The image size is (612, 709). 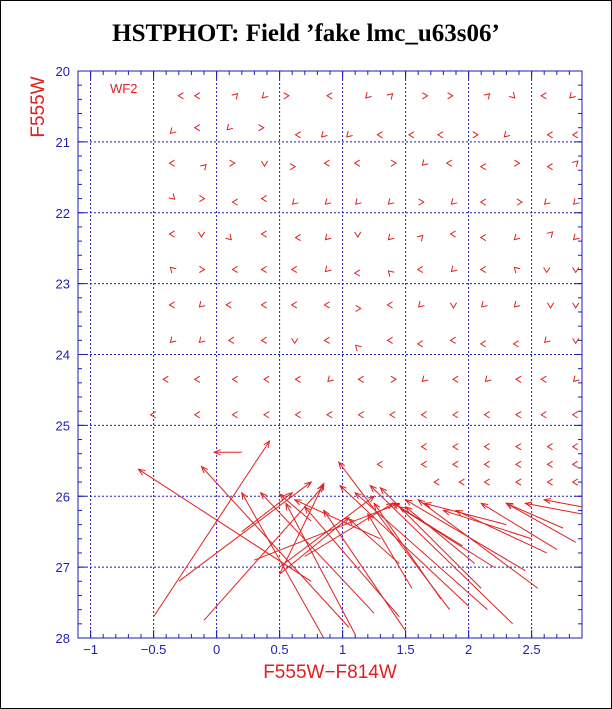 What do you see at coordinates (280, 649) in the screenshot?
I see `x-tick-label: 0.5` at bounding box center [280, 649].